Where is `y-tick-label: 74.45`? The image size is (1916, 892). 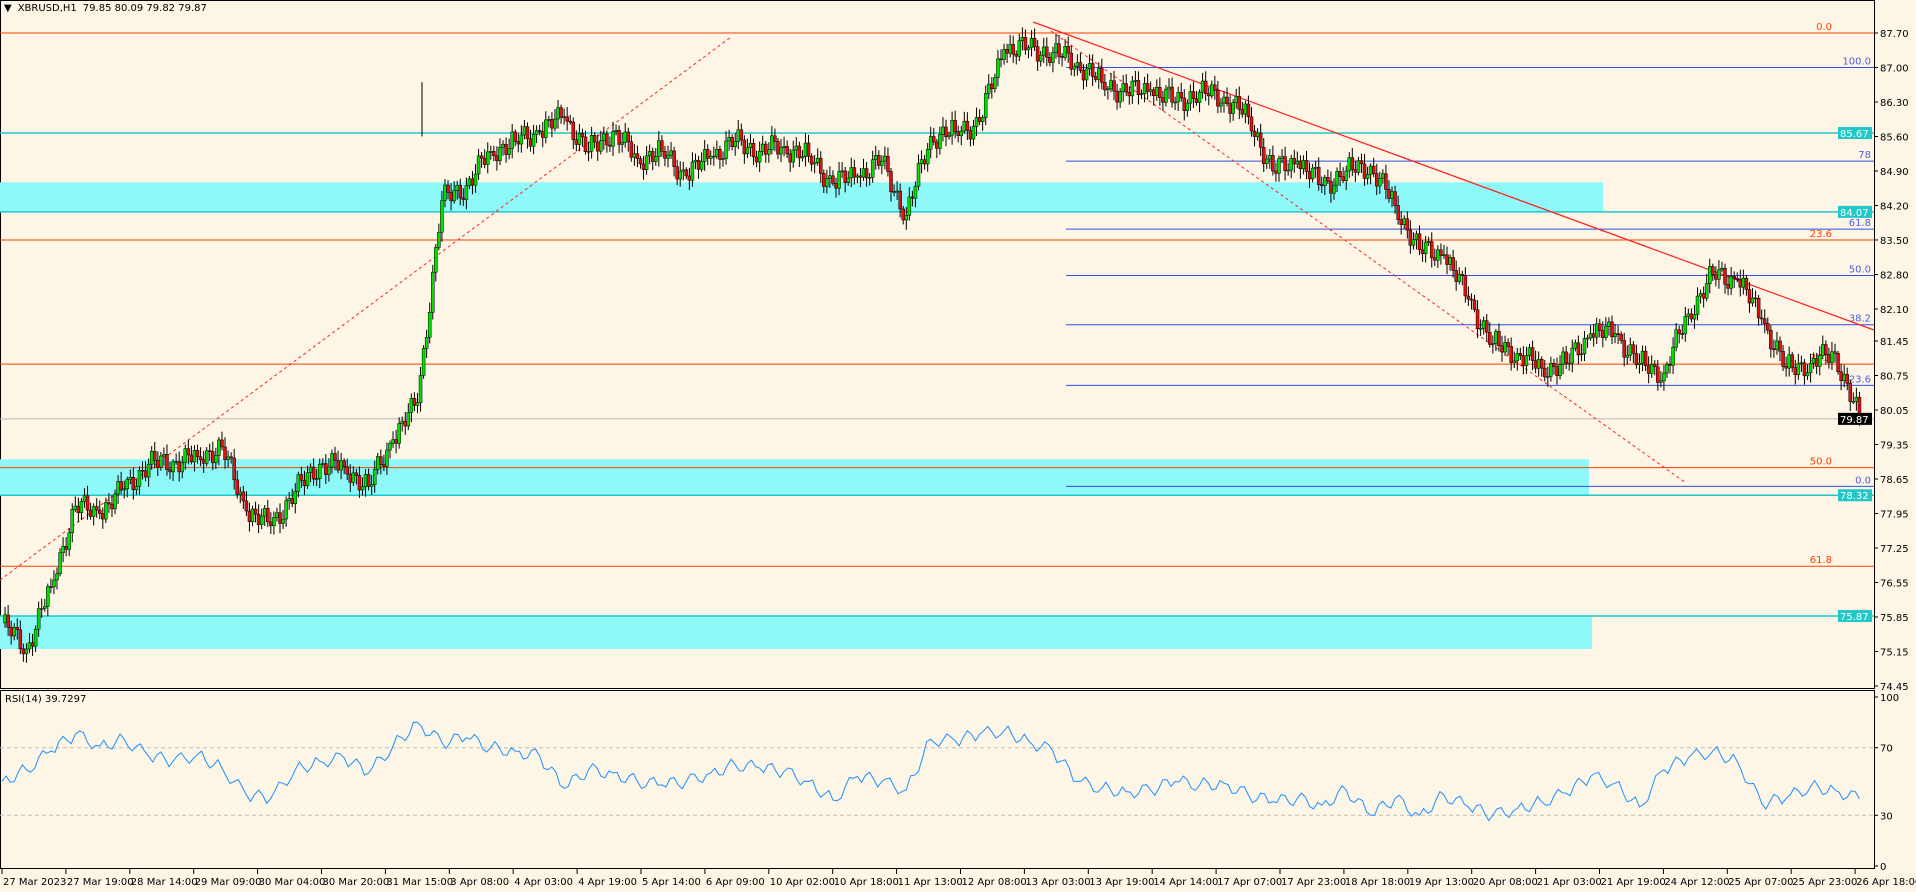 y-tick-label: 74.45 is located at coordinates (1894, 687).